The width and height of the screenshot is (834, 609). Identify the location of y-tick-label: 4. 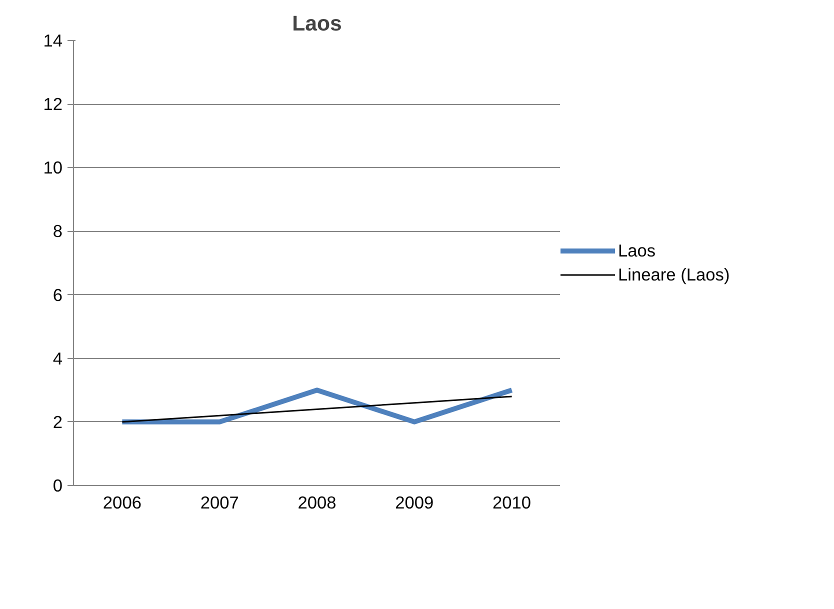
(57, 358).